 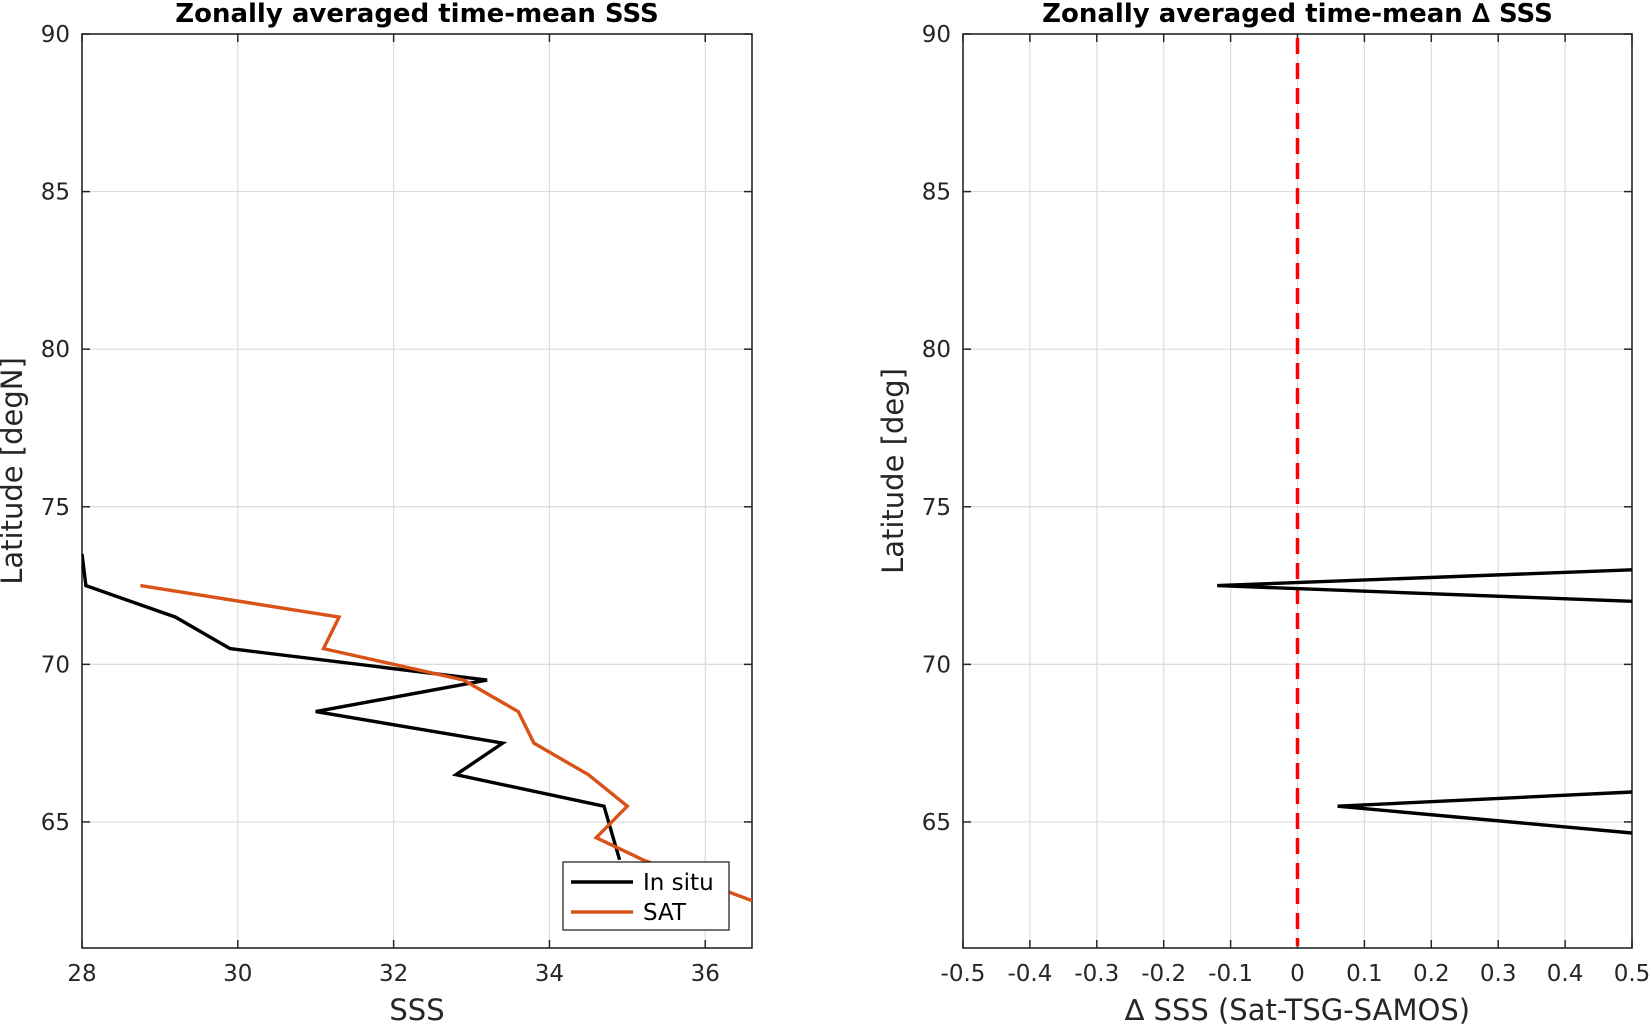 I want to click on panel0-ytick-label-2: 75, so click(x=55, y=508).